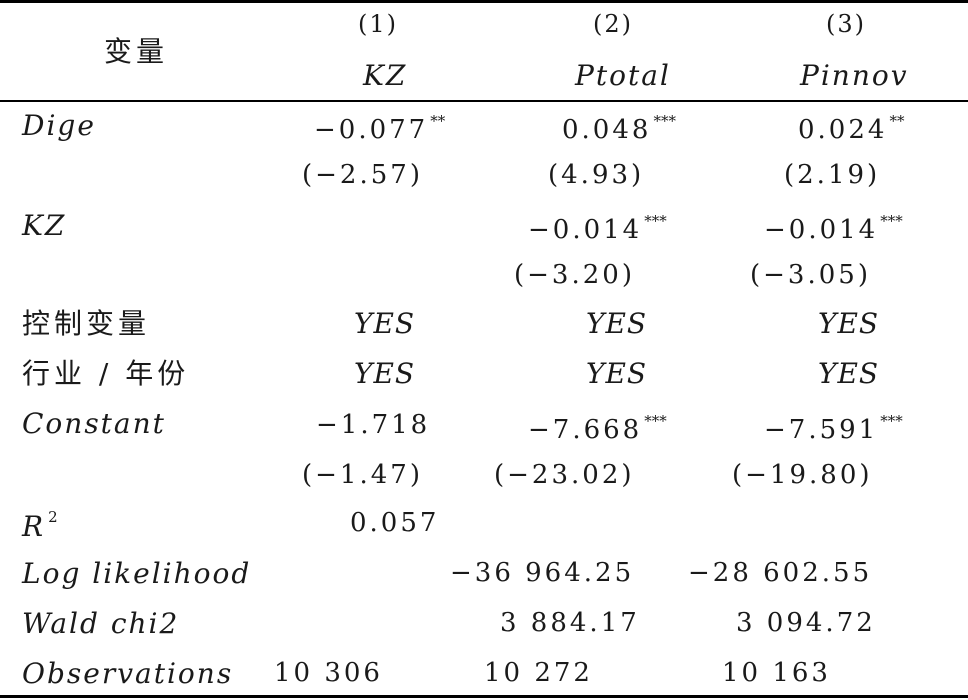 The height and width of the screenshot is (700, 968). Describe the element at coordinates (106, 373) in the screenshot. I see `row-label-fixed-effects: 行业 / 年份` at that location.